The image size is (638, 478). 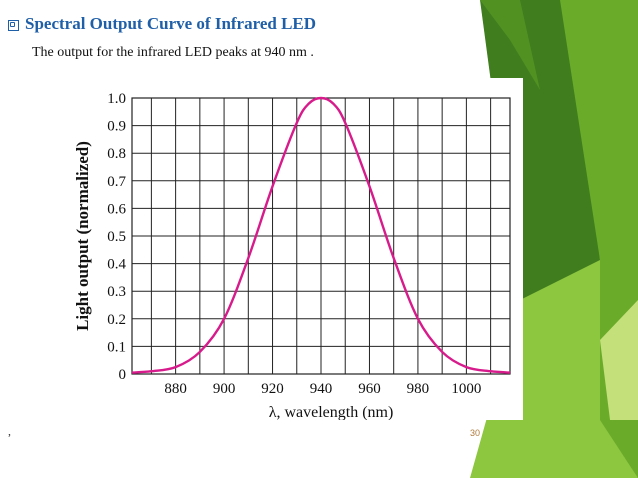 What do you see at coordinates (331, 412) in the screenshot?
I see `x-axis-label: λ, wavelength (nm)` at bounding box center [331, 412].